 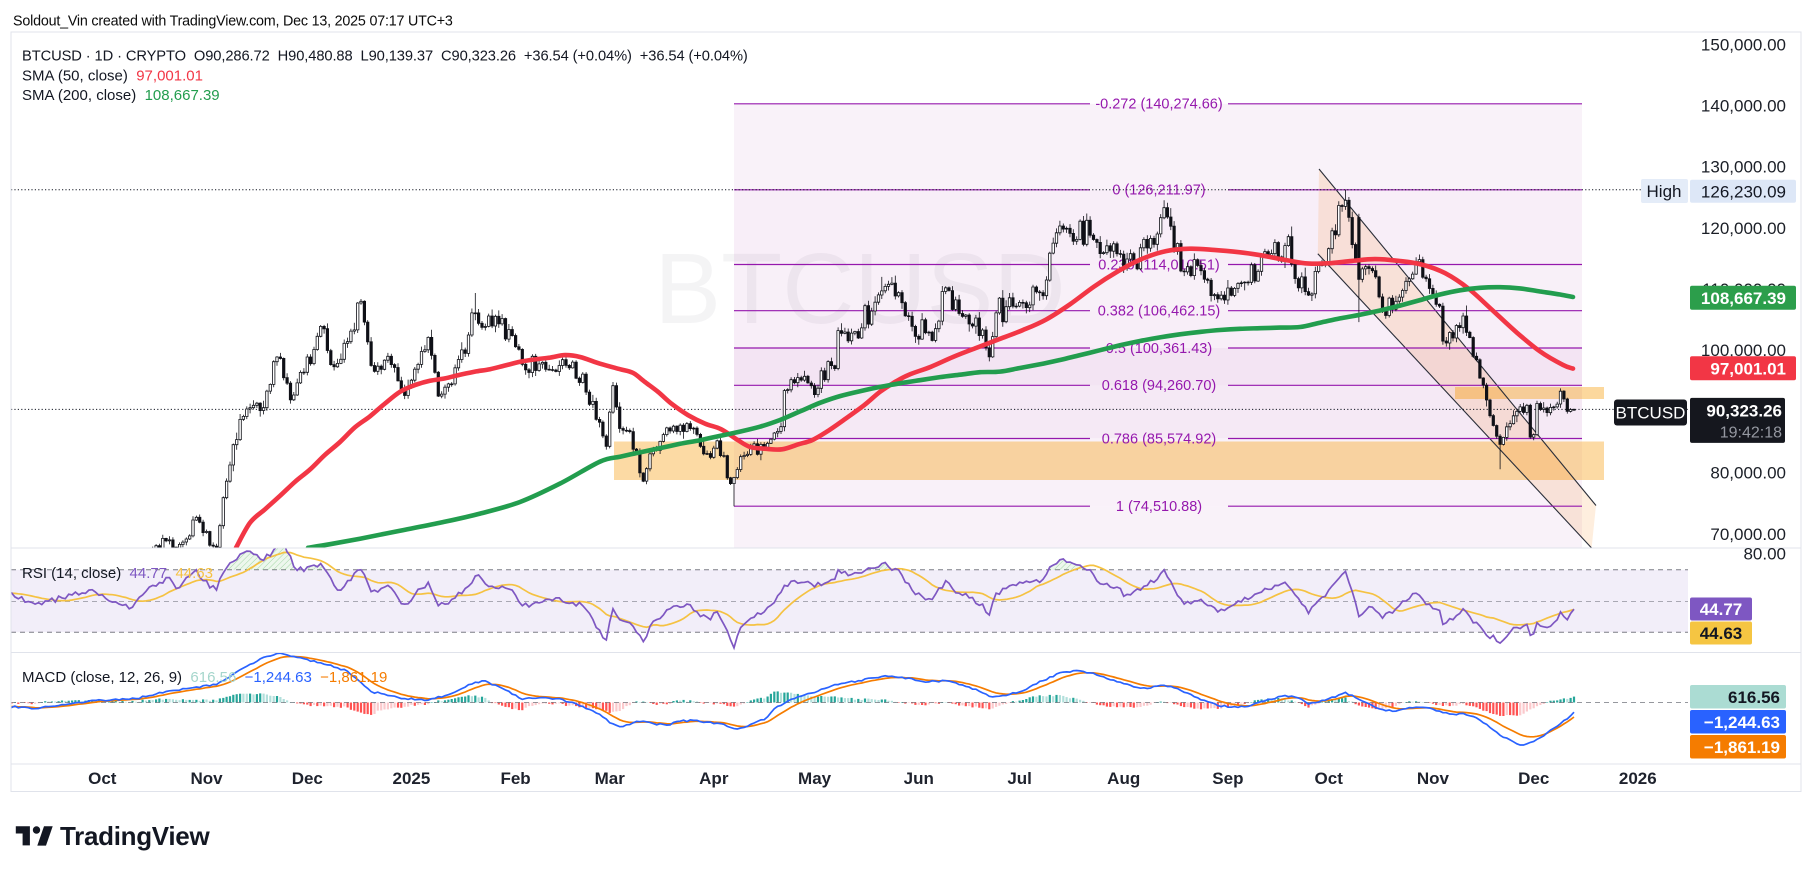 I want to click on svg-text: Jun, so click(x=919, y=778).